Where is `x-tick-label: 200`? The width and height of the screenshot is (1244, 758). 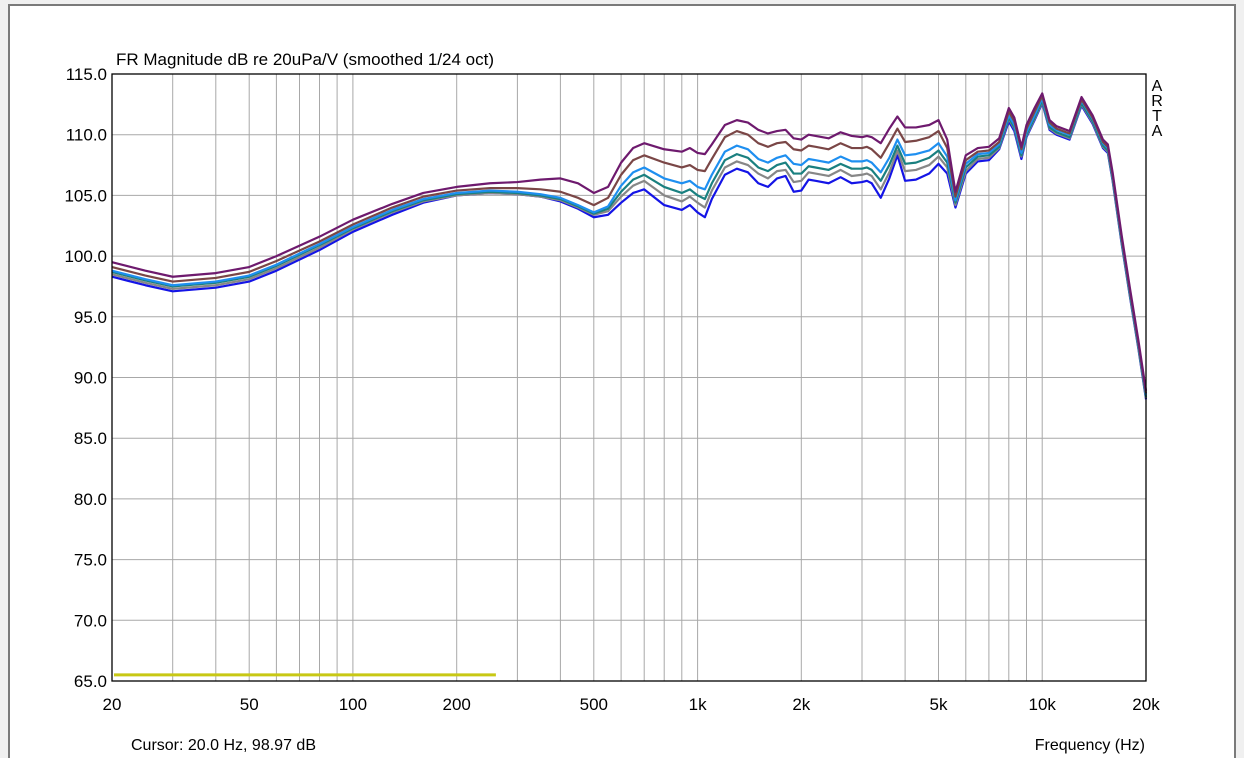 x-tick-label: 200 is located at coordinates (457, 704).